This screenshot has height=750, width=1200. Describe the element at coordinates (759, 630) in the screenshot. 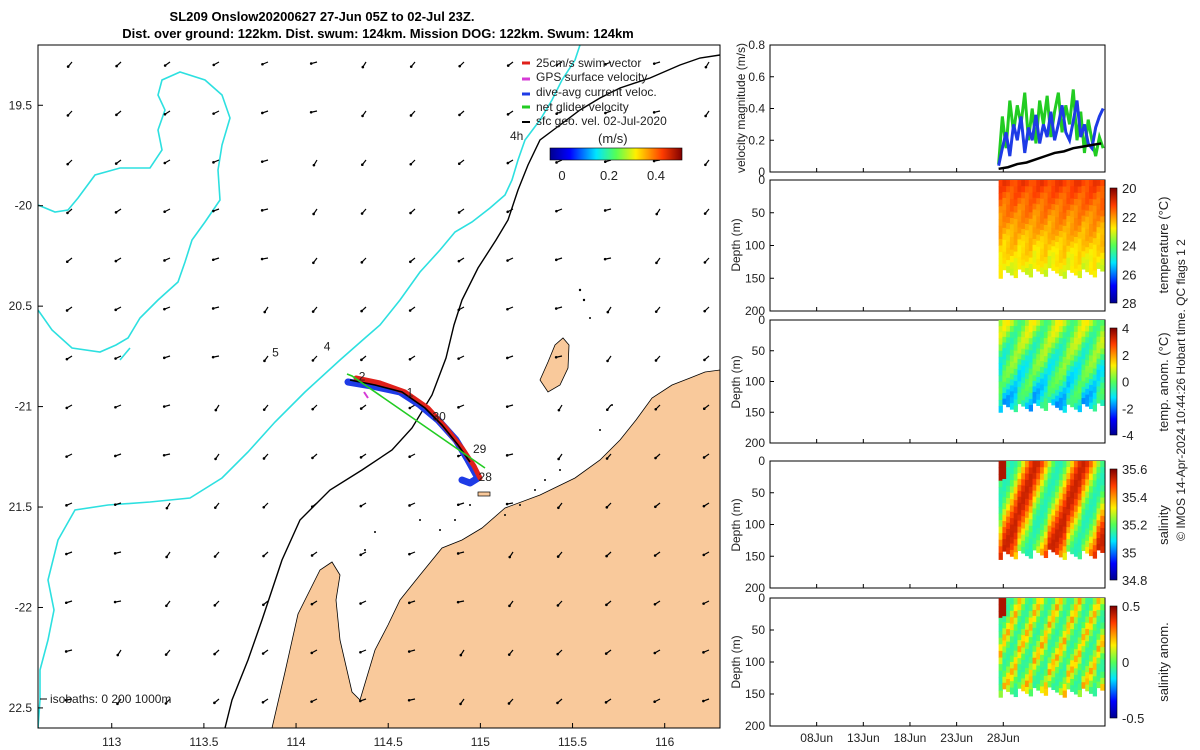

I see `depth-ytick-label: 50` at that location.